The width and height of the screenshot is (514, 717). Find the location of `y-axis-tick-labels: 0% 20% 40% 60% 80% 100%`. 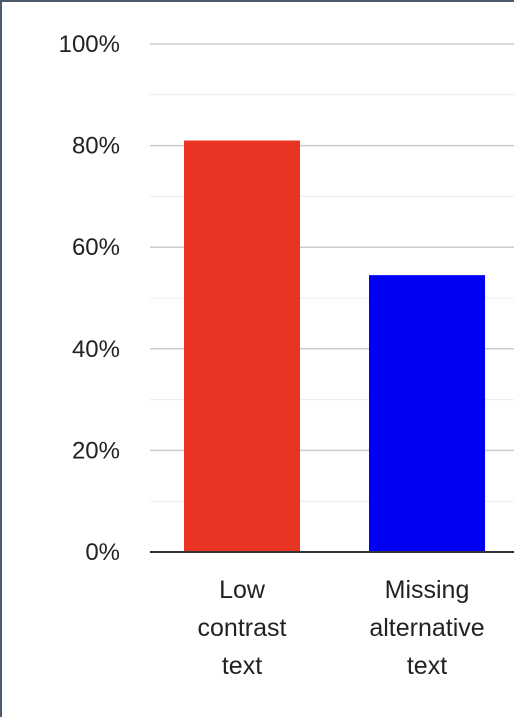

y-axis-tick-labels: 0% 20% 40% 60% 80% 100% is located at coordinates (89, 298).